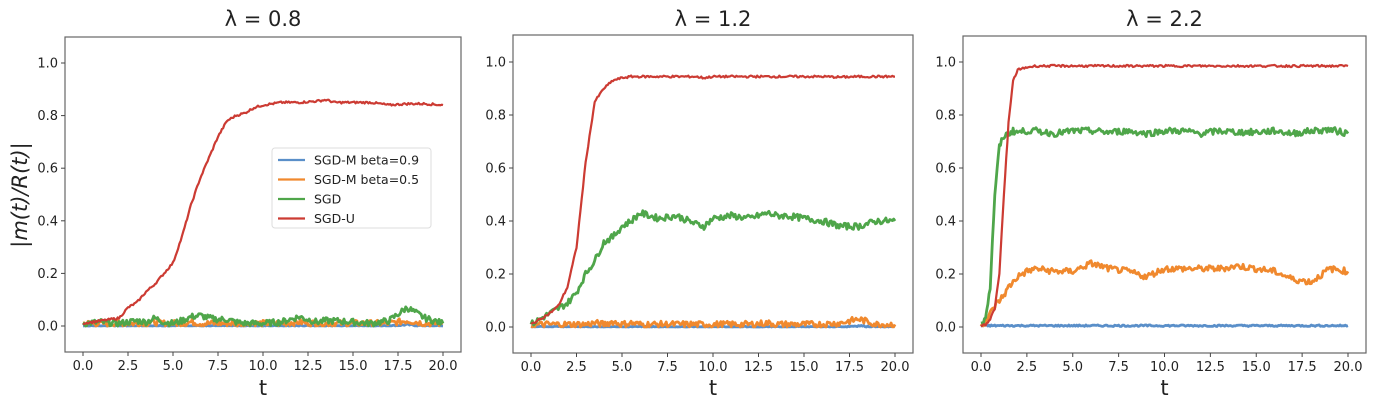  I want to click on series-line-sgd-u, so click(263, 212).